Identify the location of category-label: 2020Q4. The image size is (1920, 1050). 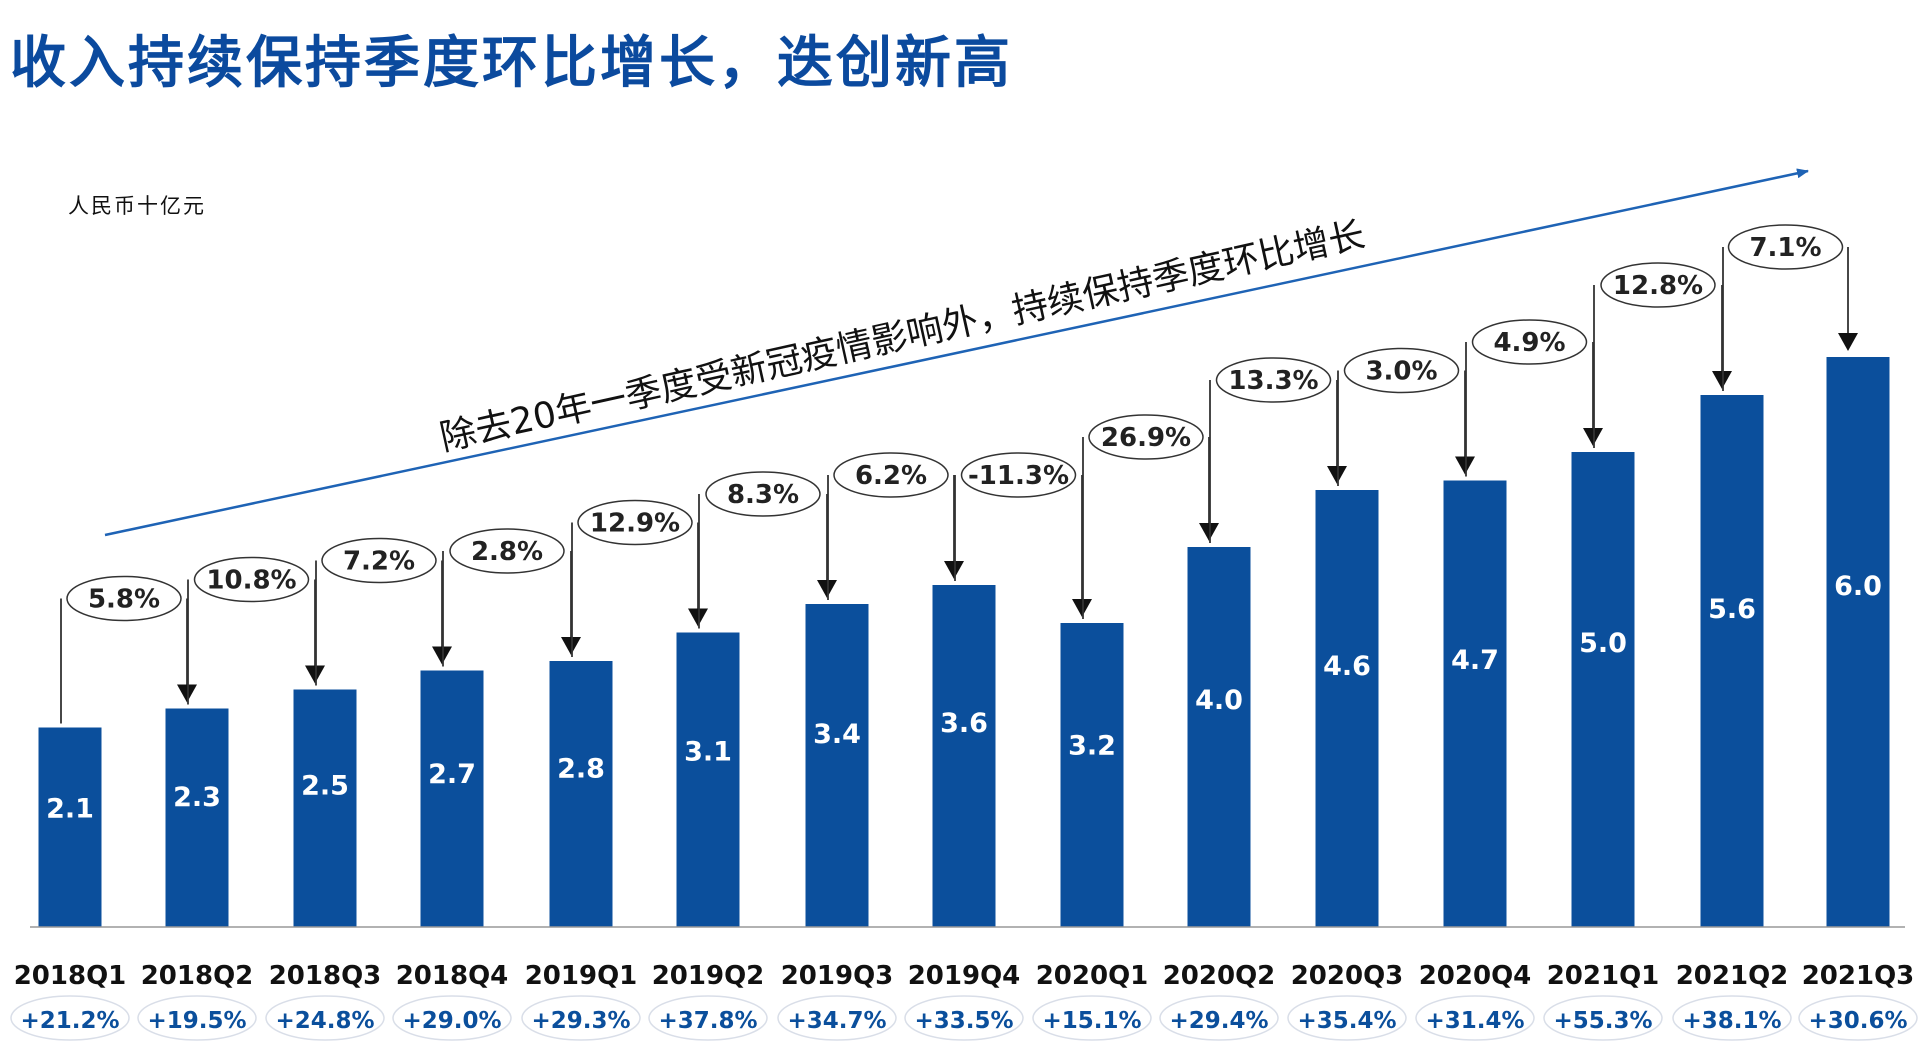
(1475, 976).